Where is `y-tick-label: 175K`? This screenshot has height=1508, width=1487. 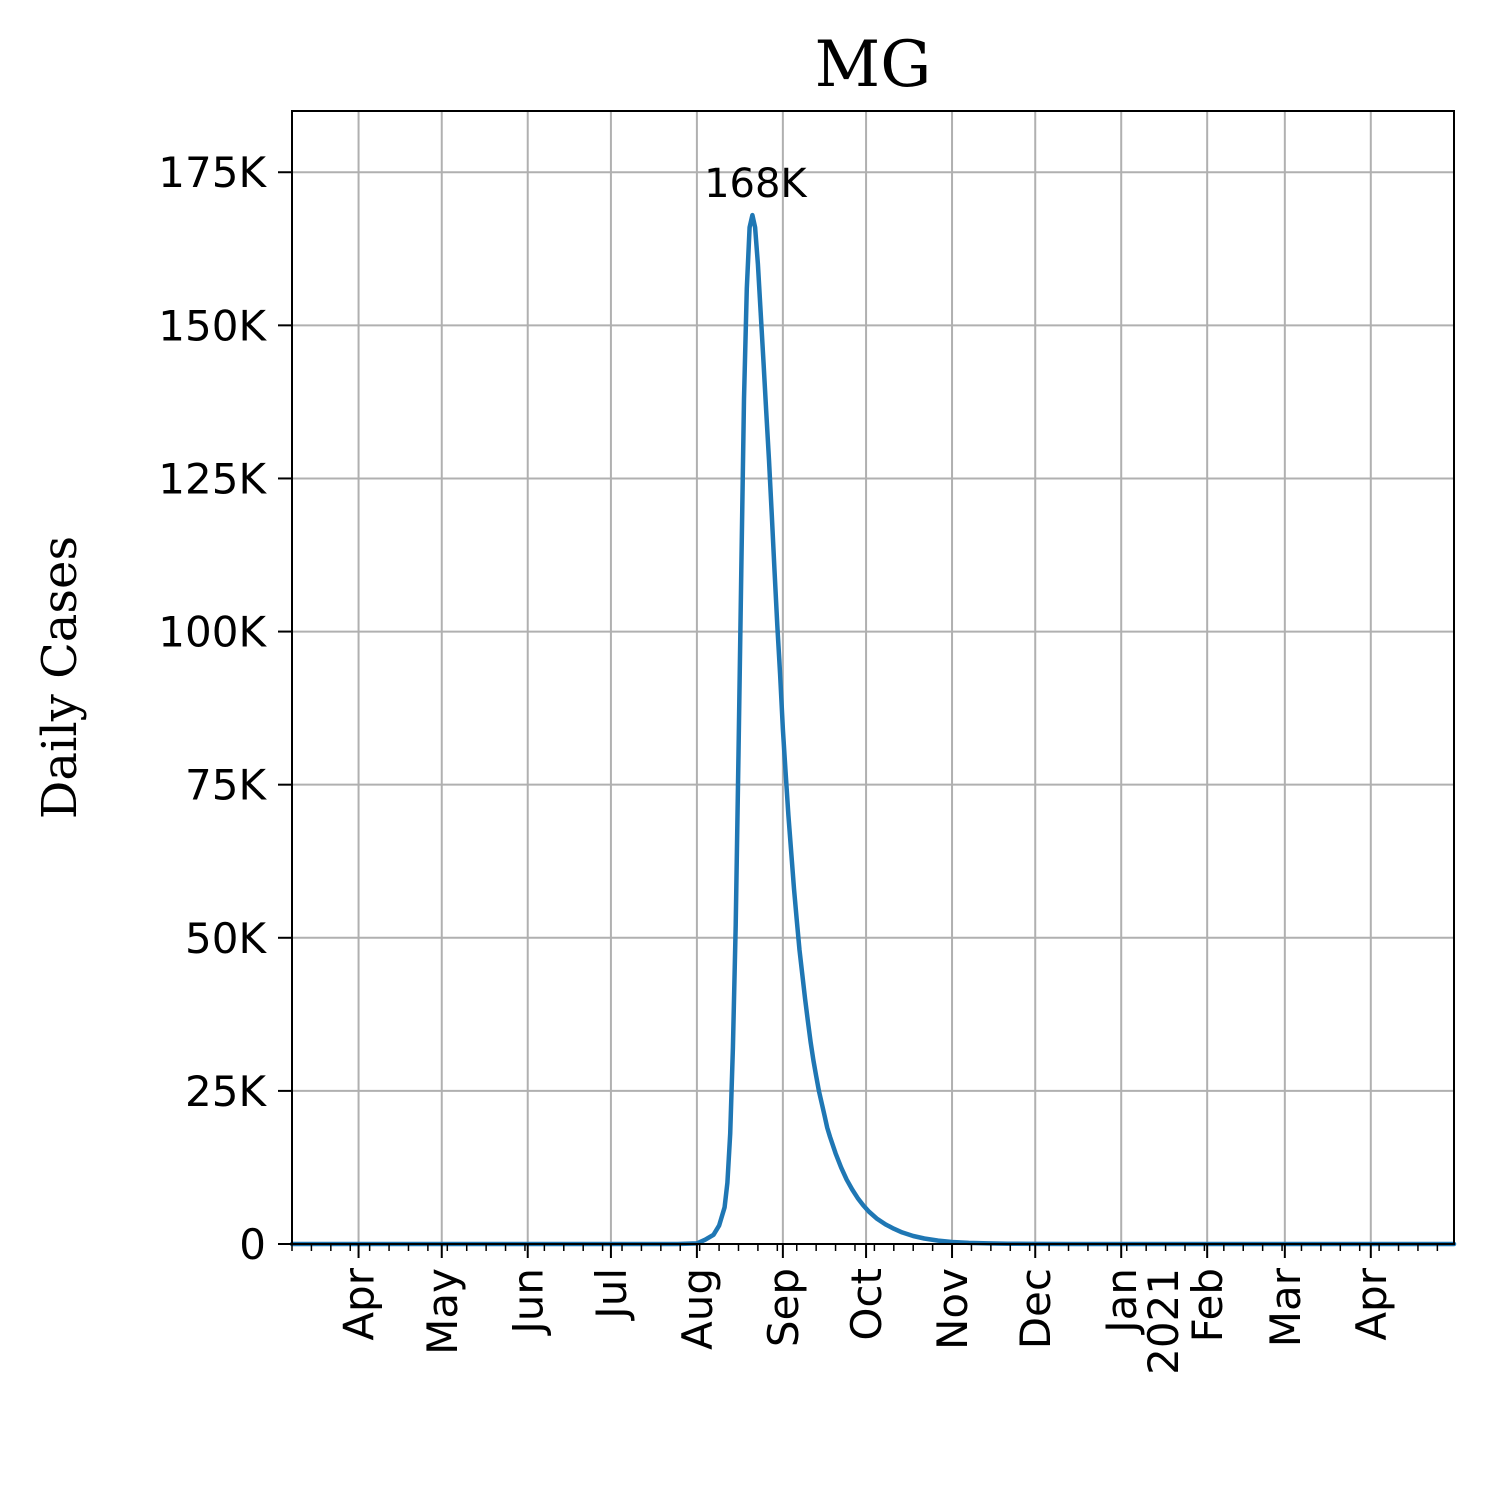 y-tick-label: 175K is located at coordinates (212, 172).